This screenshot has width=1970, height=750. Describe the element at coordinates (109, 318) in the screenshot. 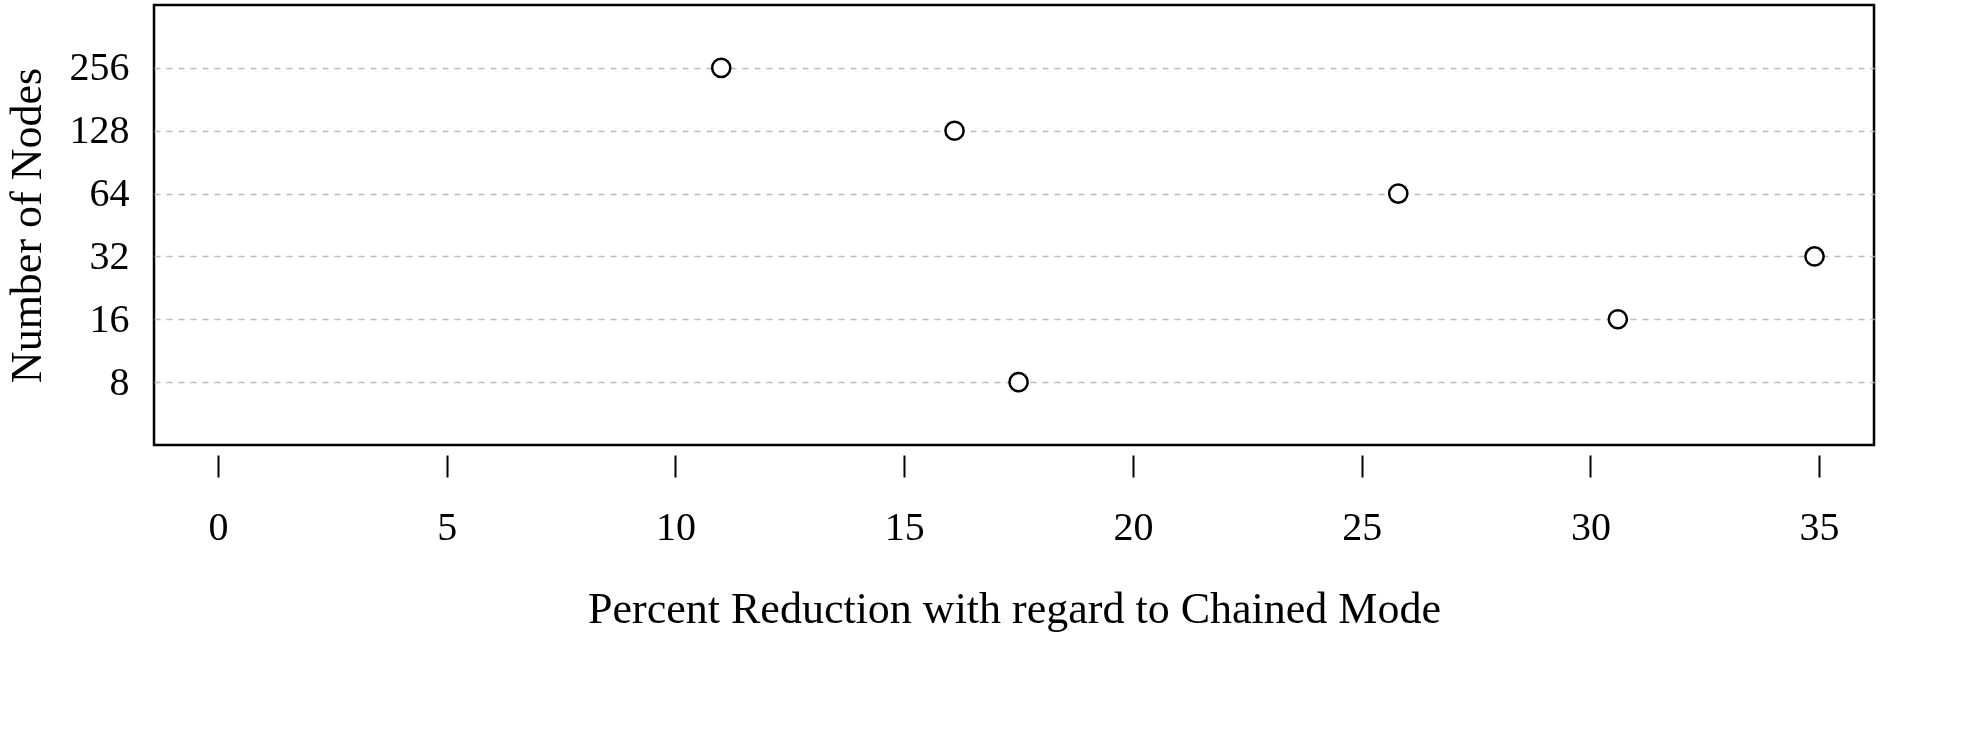

I see `y-tick-label: 16` at that location.